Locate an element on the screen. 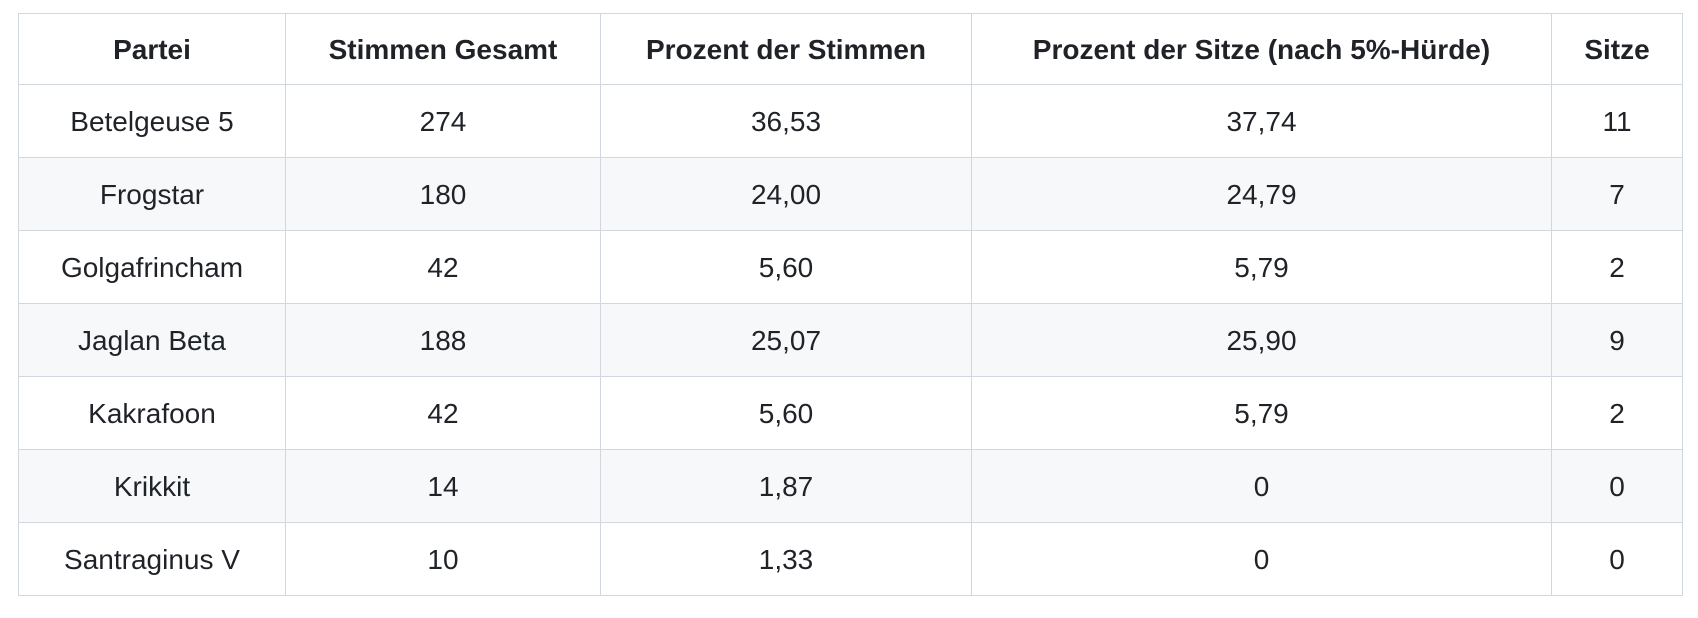 The image size is (1698, 618). cell-prozent-der-stimmen: 1,87 is located at coordinates (786, 486).